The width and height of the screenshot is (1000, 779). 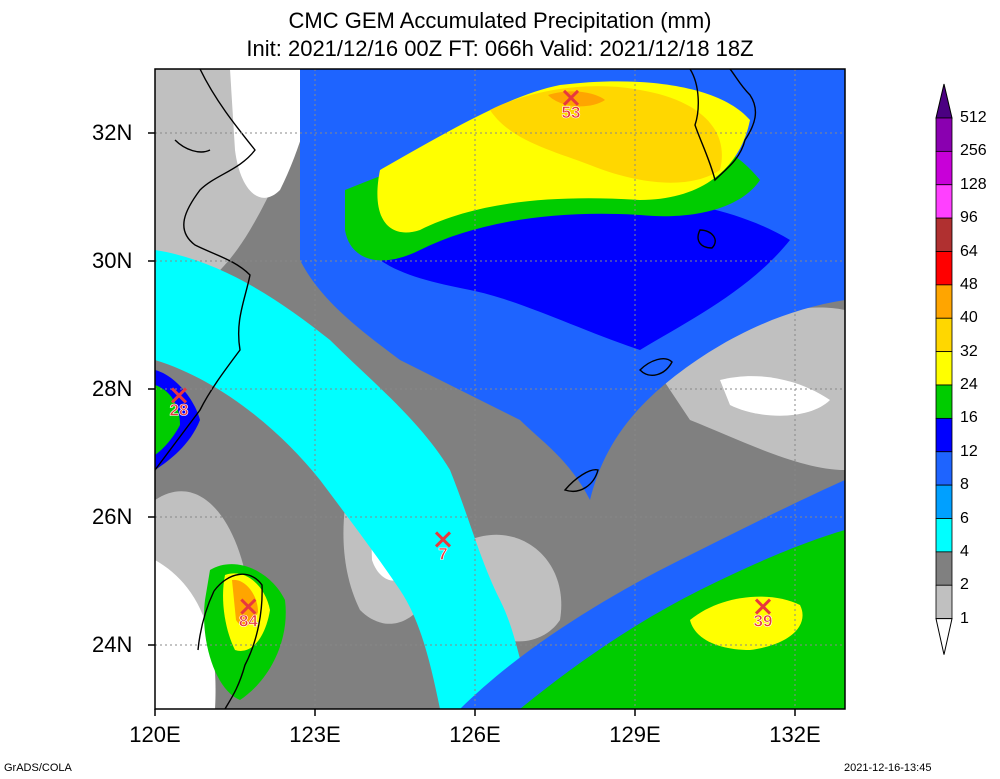 What do you see at coordinates (944, 636) in the screenshot?
I see `colorbar-bottom-arrow` at bounding box center [944, 636].